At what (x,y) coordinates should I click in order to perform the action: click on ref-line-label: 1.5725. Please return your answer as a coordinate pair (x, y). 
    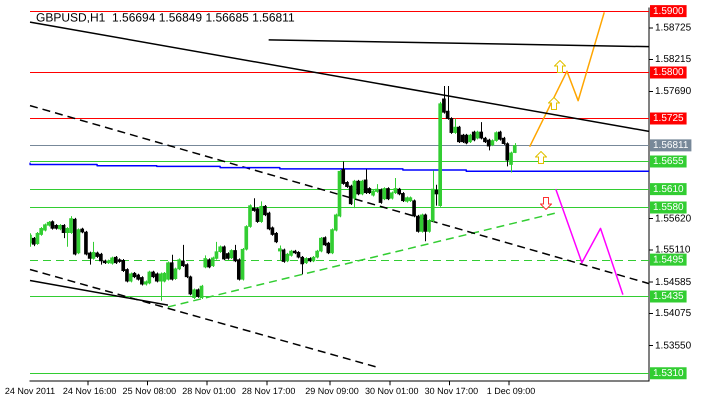
    Looking at the image, I should click on (668, 118).